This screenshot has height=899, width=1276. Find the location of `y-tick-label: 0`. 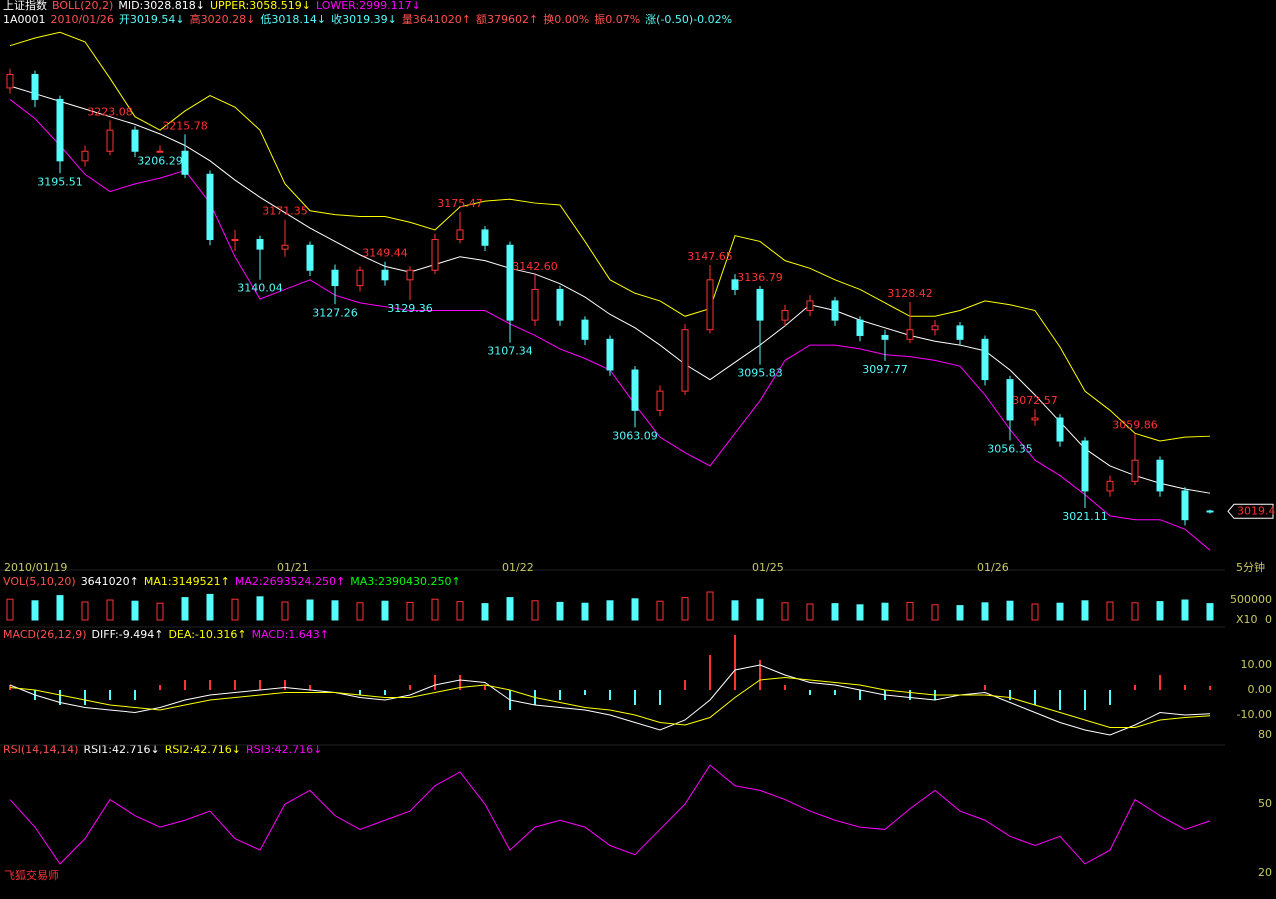

y-tick-label: 0 is located at coordinates (1268, 619).